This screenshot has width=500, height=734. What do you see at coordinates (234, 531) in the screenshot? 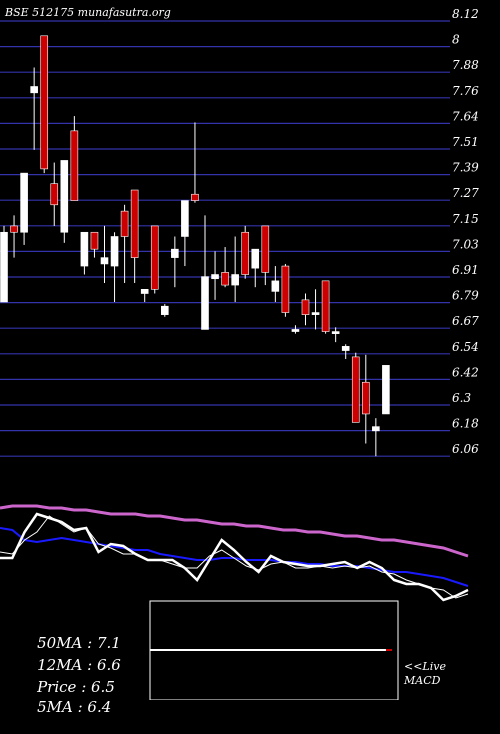
I see `ma50-line` at bounding box center [234, 531].